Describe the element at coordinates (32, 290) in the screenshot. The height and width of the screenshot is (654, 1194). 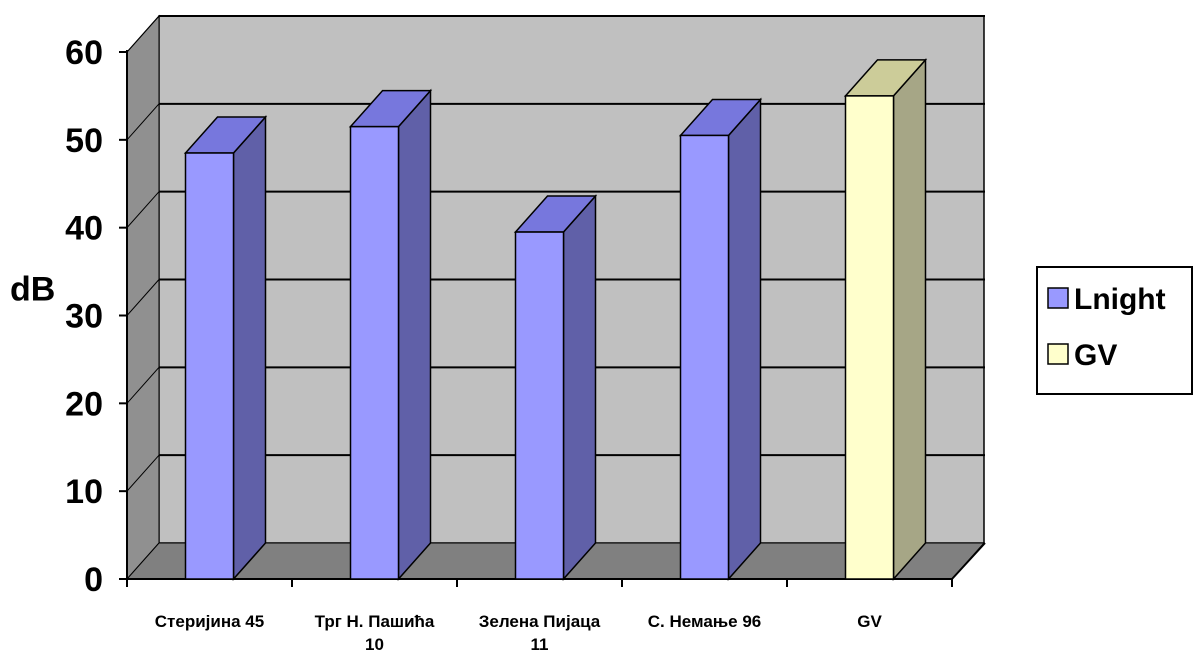
I see `y-axis-label: dB` at that location.